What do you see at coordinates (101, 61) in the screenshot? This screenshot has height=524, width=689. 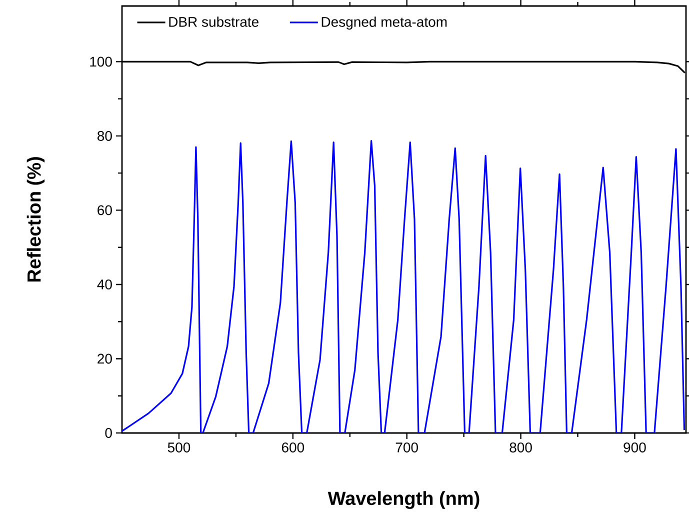 I see `y-tick-label: 100` at bounding box center [101, 61].